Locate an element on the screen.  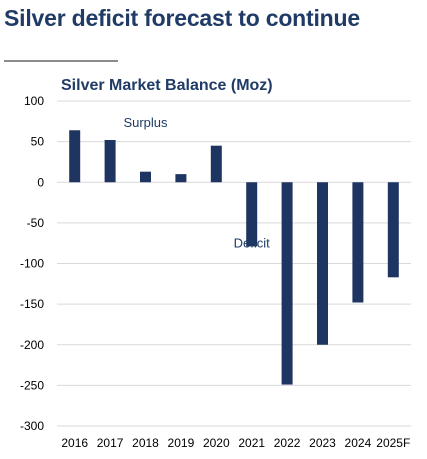
y-tick-label: -250 is located at coordinates (32, 385).